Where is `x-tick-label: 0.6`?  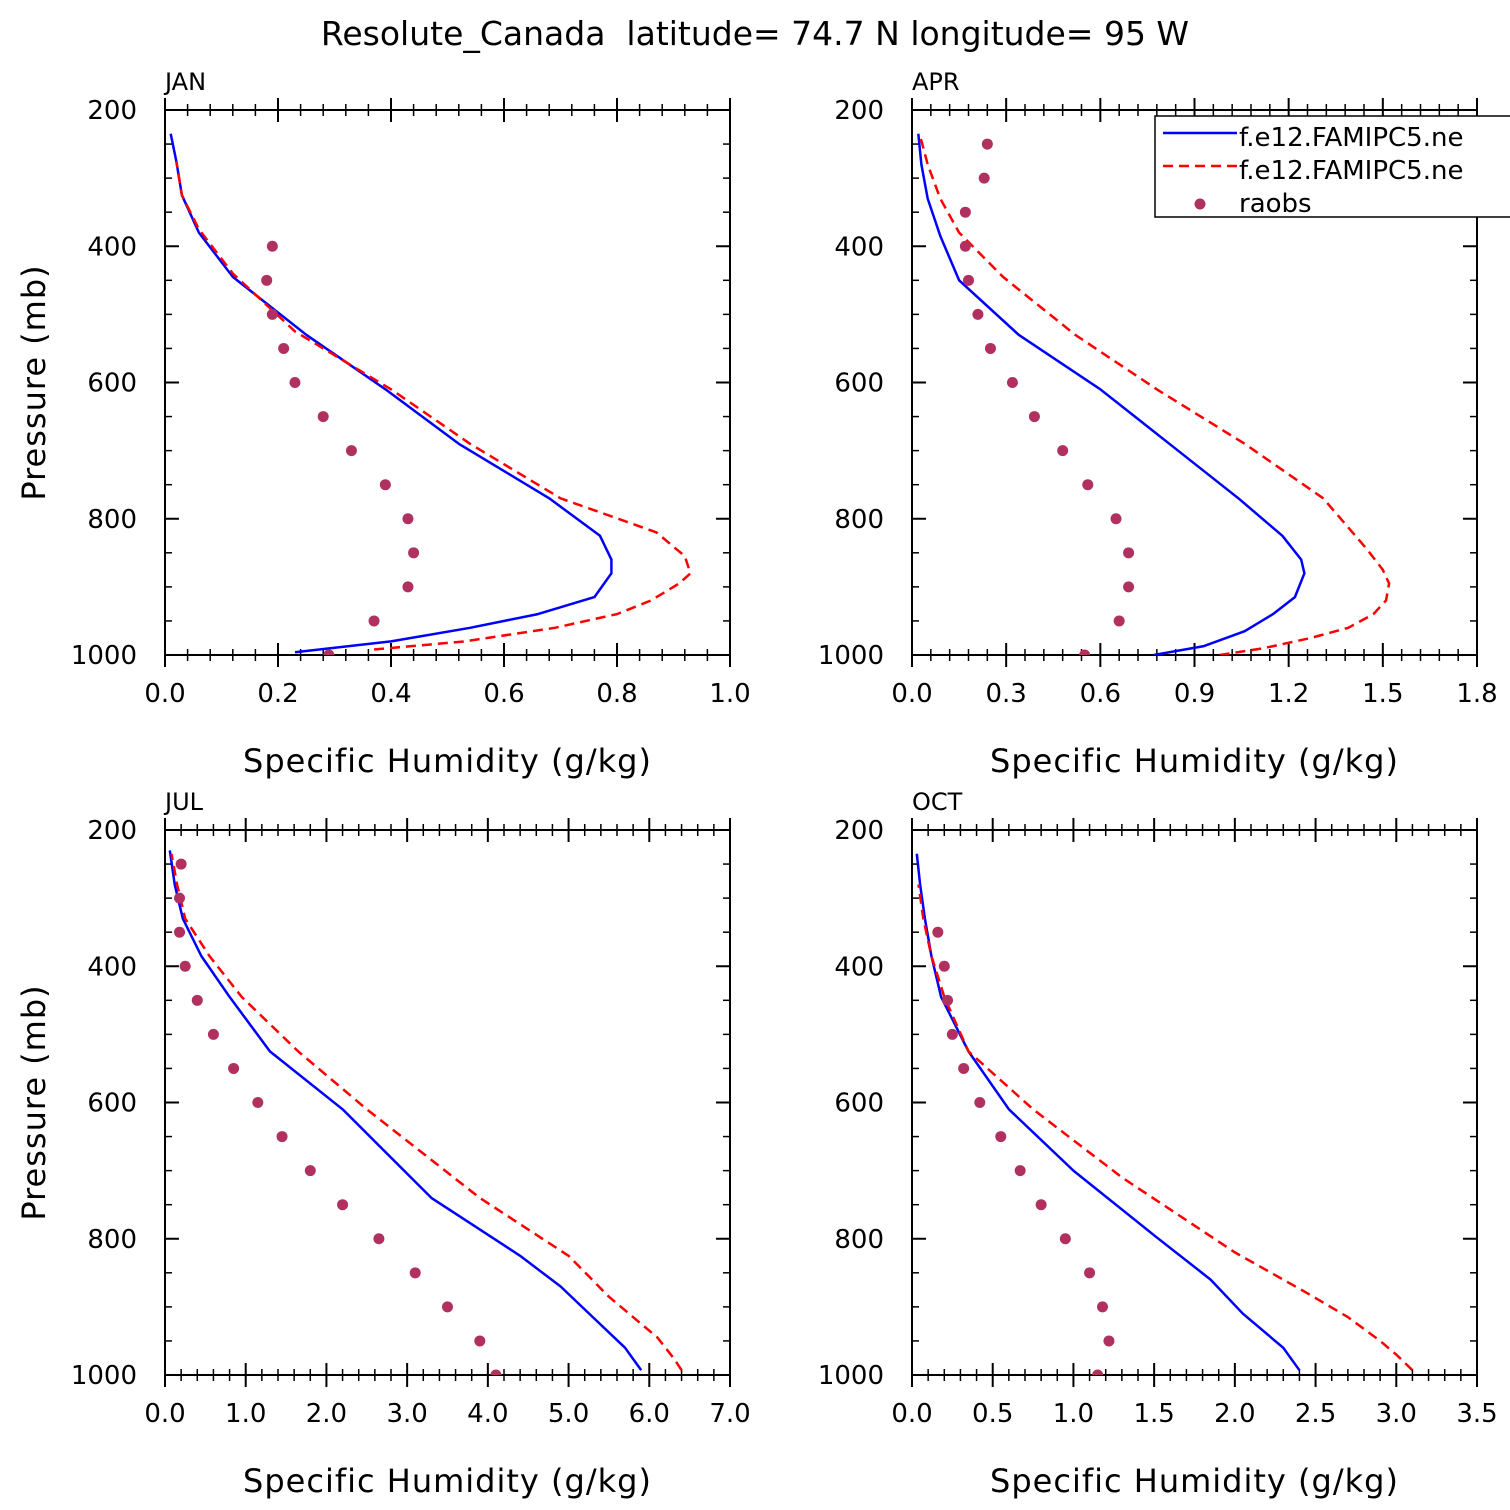
x-tick-label: 0.6 is located at coordinates (1100, 694).